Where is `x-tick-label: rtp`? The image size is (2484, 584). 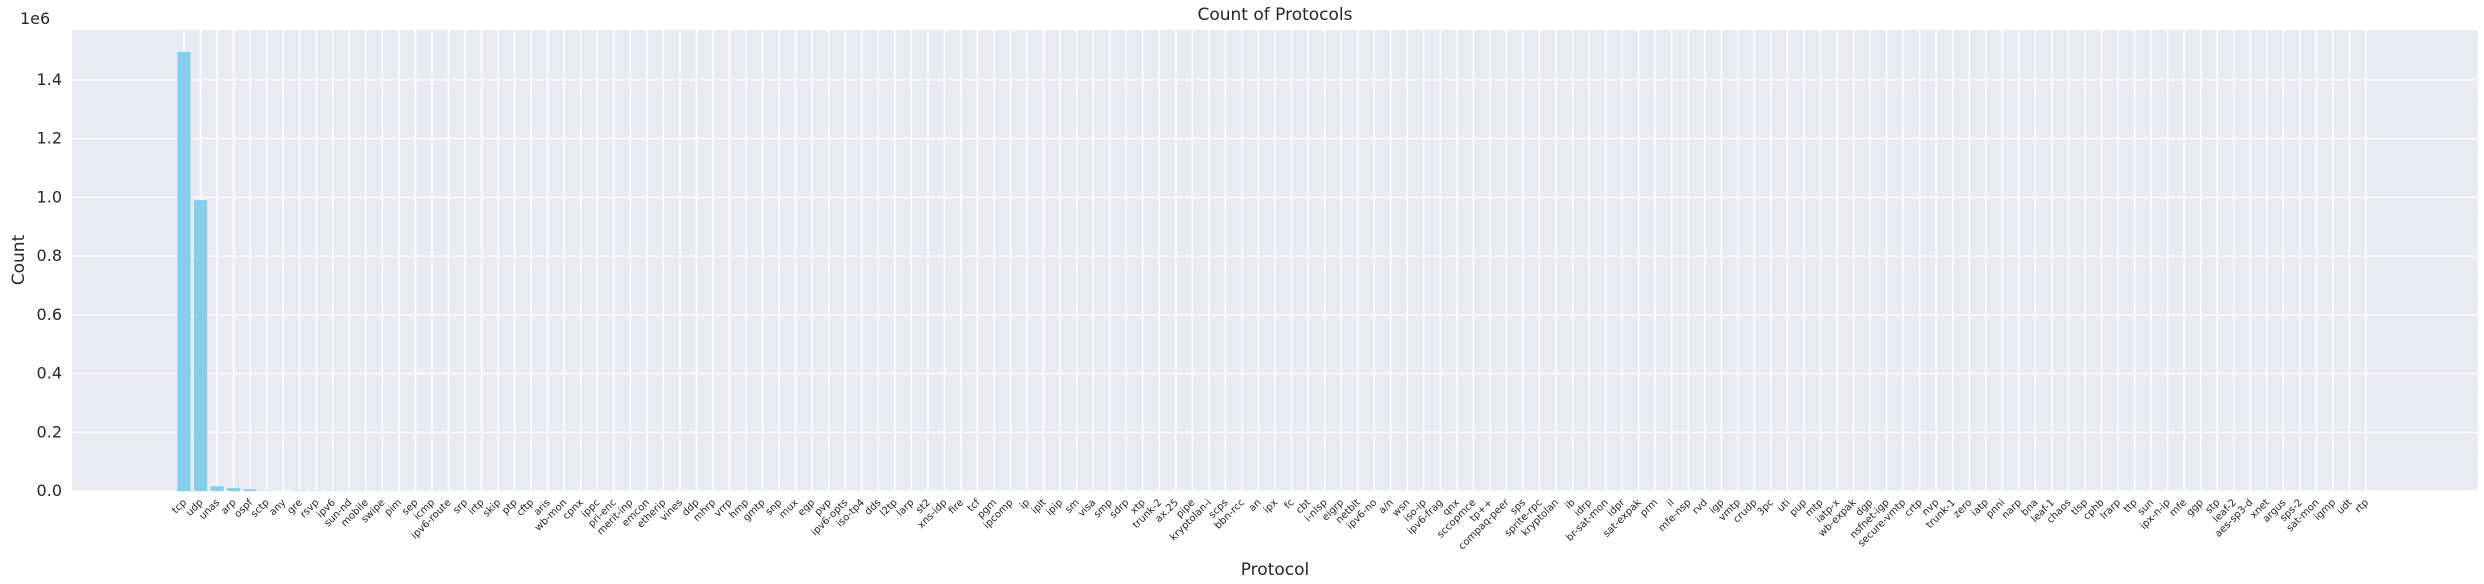
x-tick-label: rtp is located at coordinates (2362, 506).